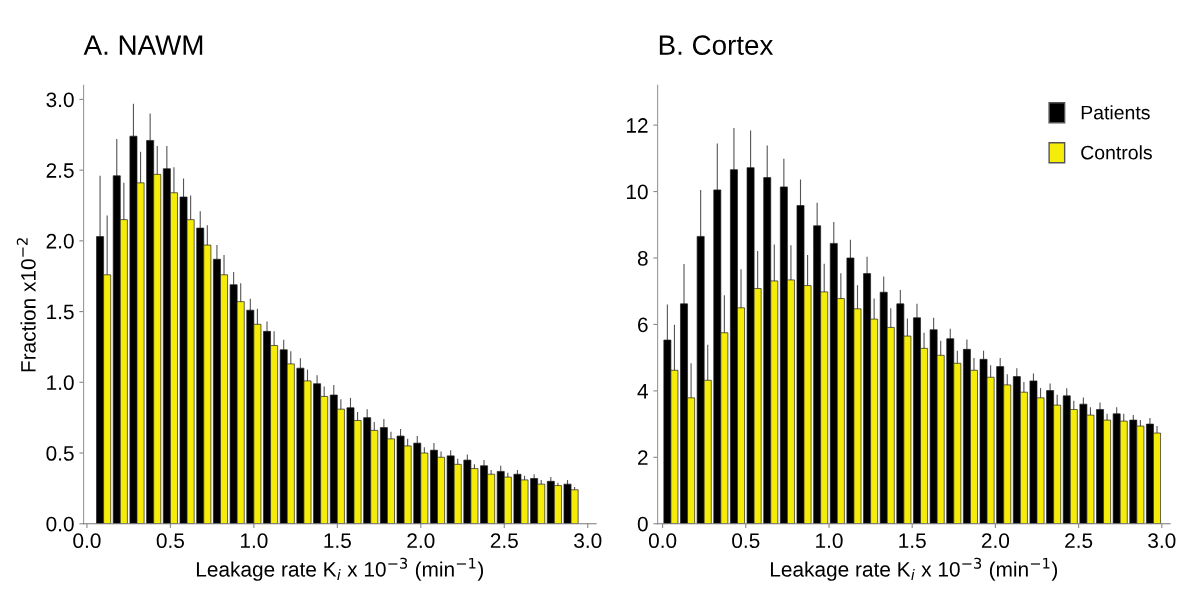 The width and height of the screenshot is (1194, 609). What do you see at coordinates (60, 453) in the screenshot?
I see `y-tick-label: 0.5` at bounding box center [60, 453].